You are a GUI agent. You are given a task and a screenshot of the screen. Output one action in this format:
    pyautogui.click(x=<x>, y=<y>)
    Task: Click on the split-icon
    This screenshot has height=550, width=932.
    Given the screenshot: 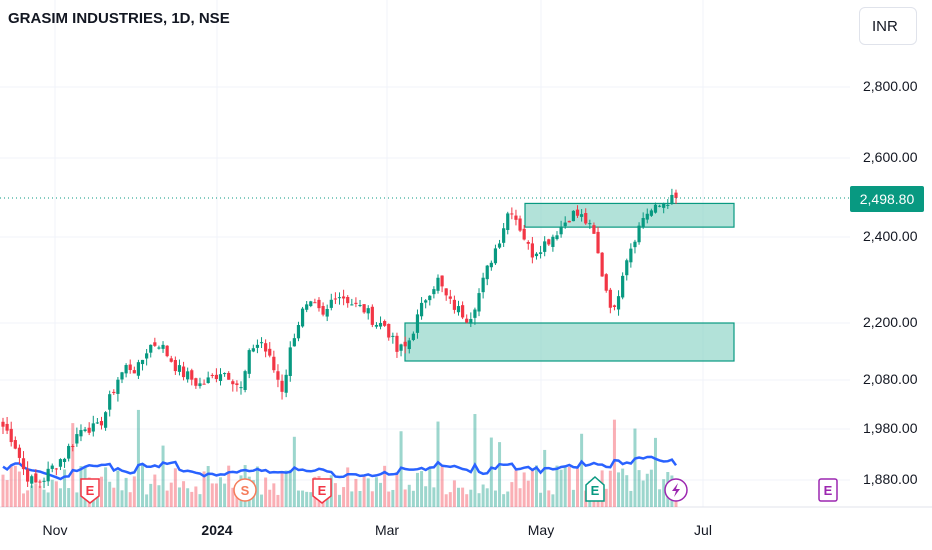 What is the action you would take?
    pyautogui.click(x=245, y=490)
    